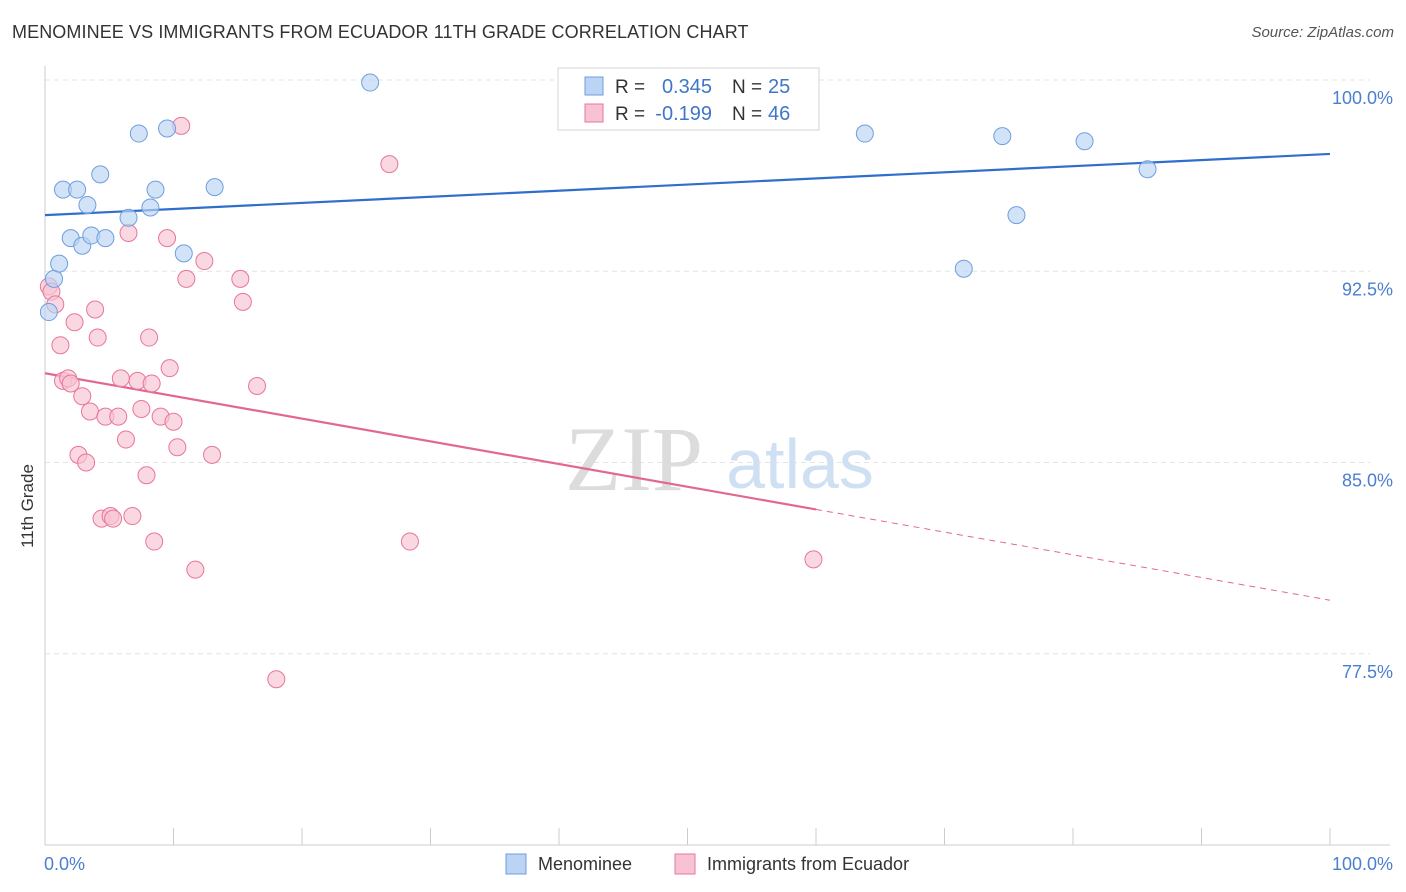  Describe the element at coordinates (800, 464) in the screenshot. I see `watermark-atlas: atlas` at that location.